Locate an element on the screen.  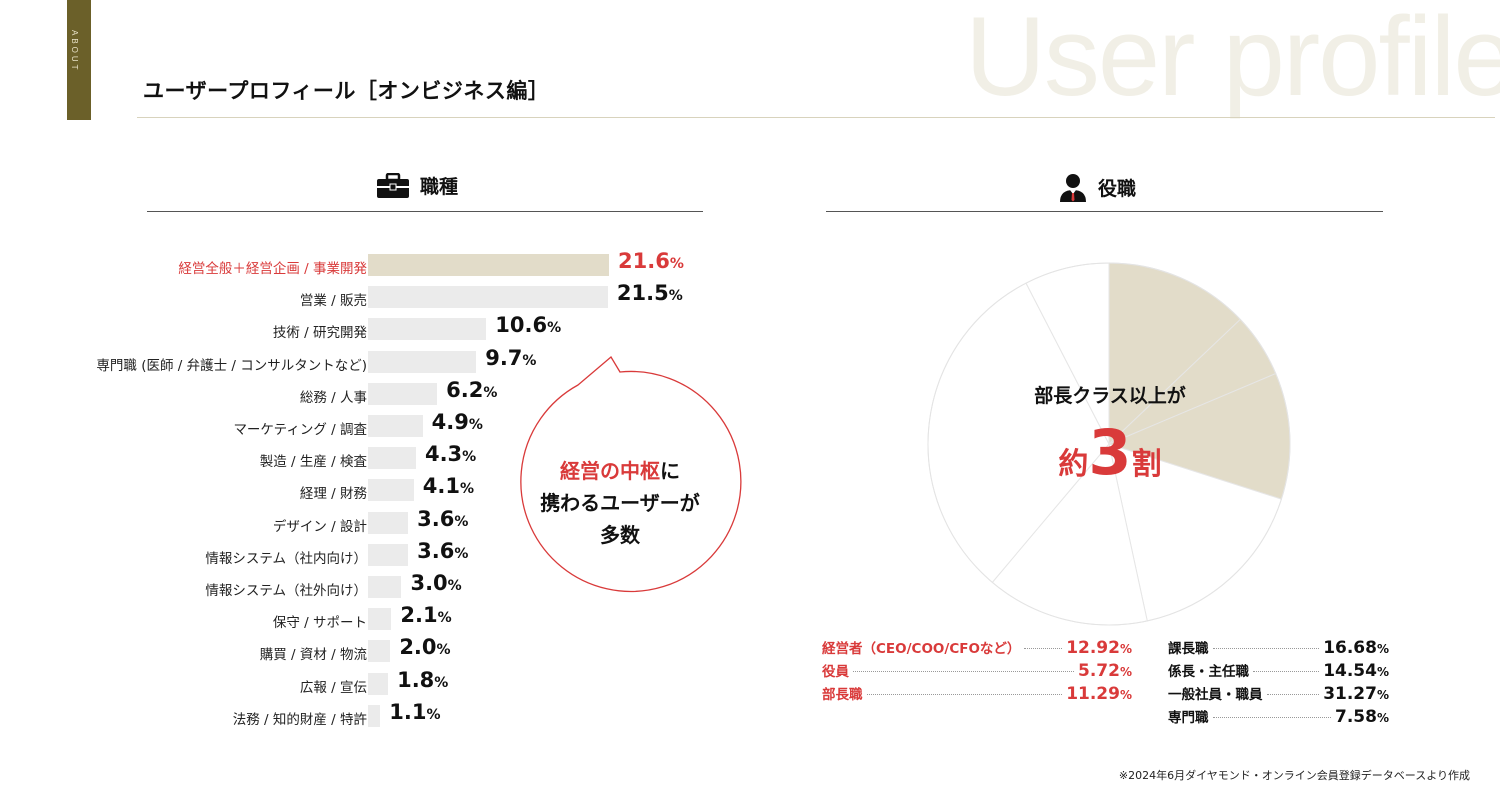
callout-line2: 携わるユーザーが is located at coordinates (620, 503).